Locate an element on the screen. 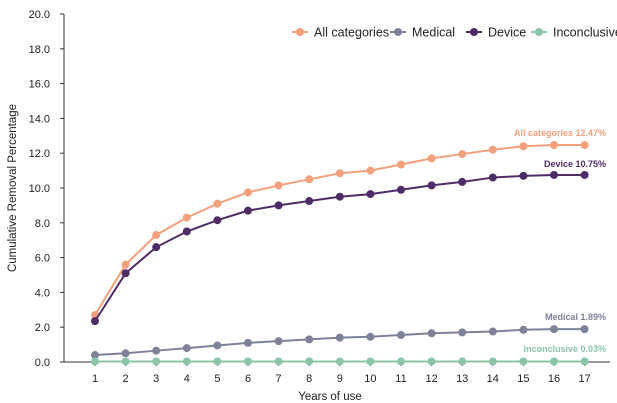 The height and width of the screenshot is (403, 617). x-axis-title: Years of use is located at coordinates (330, 397).